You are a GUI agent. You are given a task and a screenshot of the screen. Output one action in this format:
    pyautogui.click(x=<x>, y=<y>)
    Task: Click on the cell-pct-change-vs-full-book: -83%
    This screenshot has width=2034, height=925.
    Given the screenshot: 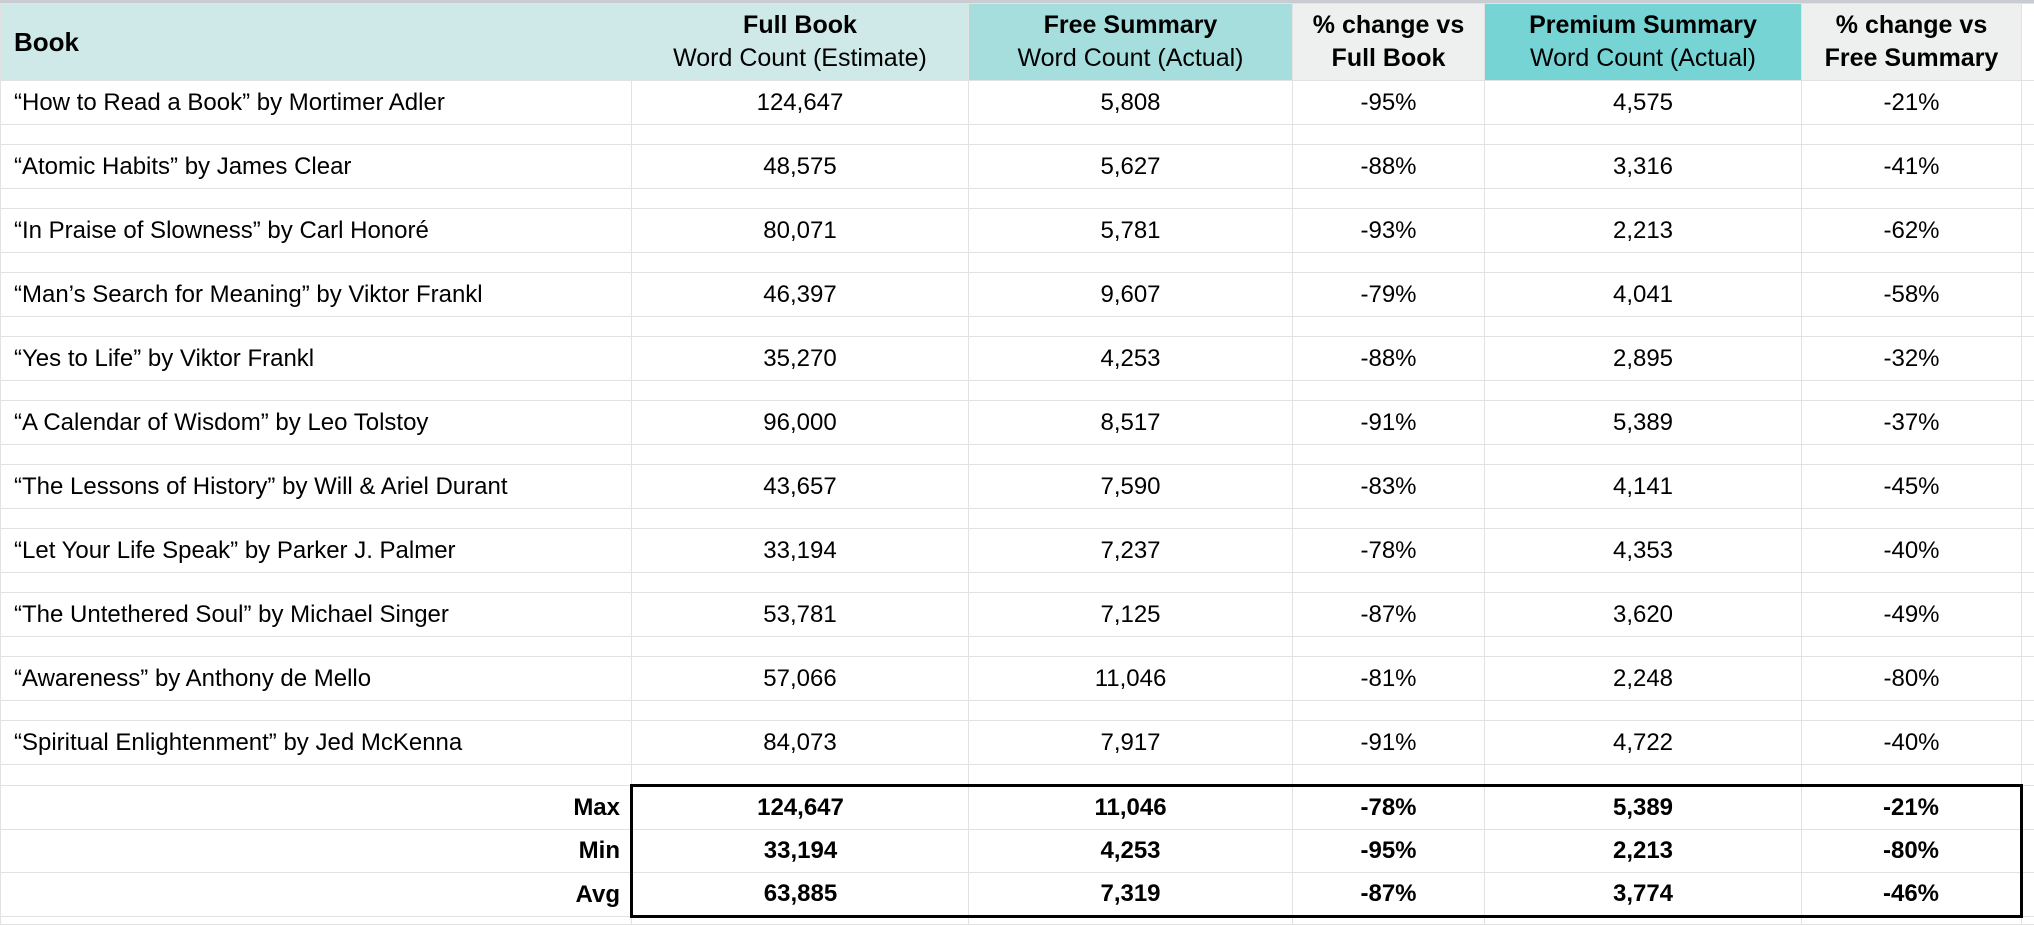 What is the action you would take?
    pyautogui.click(x=1389, y=487)
    